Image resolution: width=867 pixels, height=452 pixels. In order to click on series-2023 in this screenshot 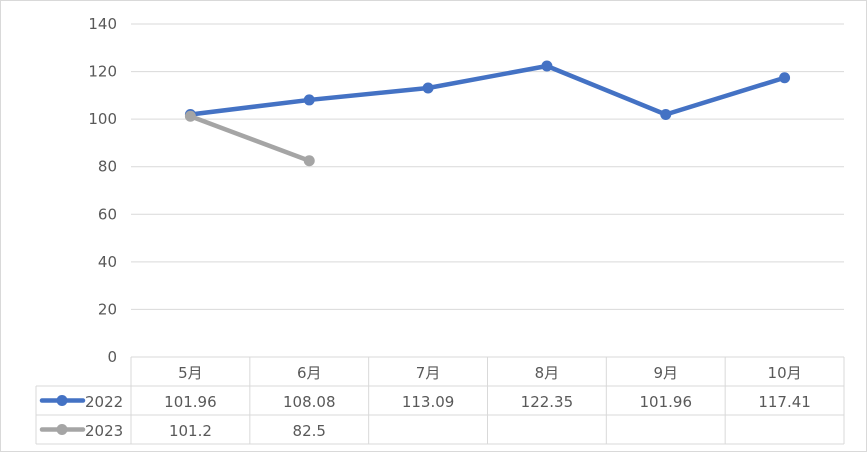, I will do `click(249, 138)`.